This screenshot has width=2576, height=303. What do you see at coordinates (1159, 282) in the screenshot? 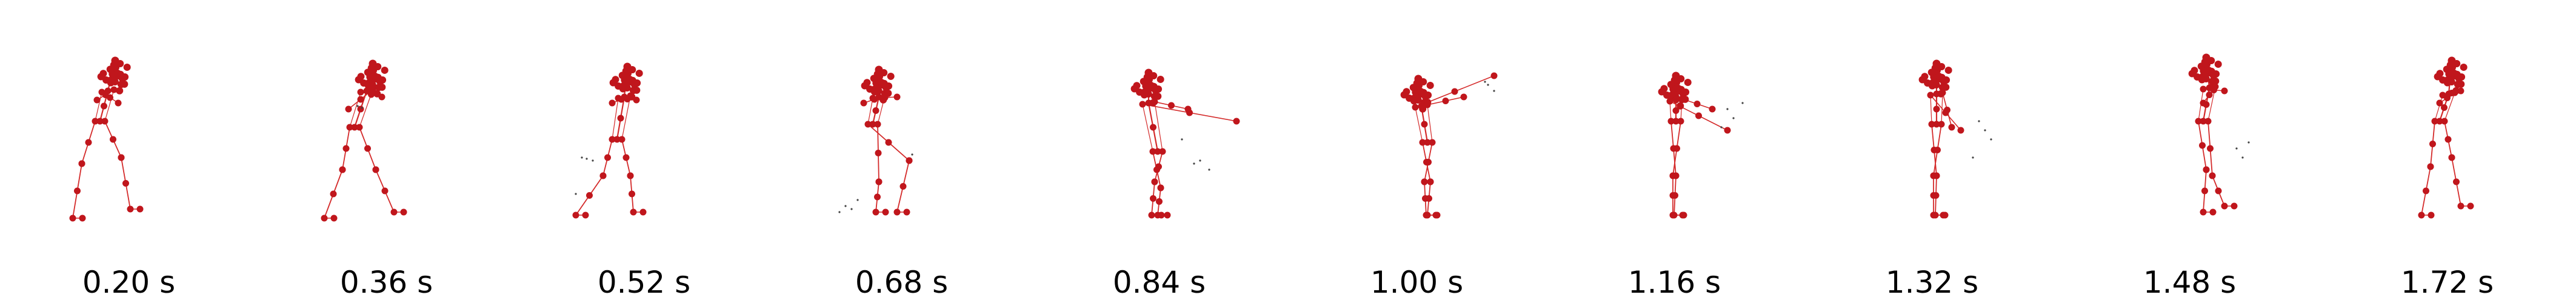
I see `time-label: 0.84 s` at bounding box center [1159, 282].